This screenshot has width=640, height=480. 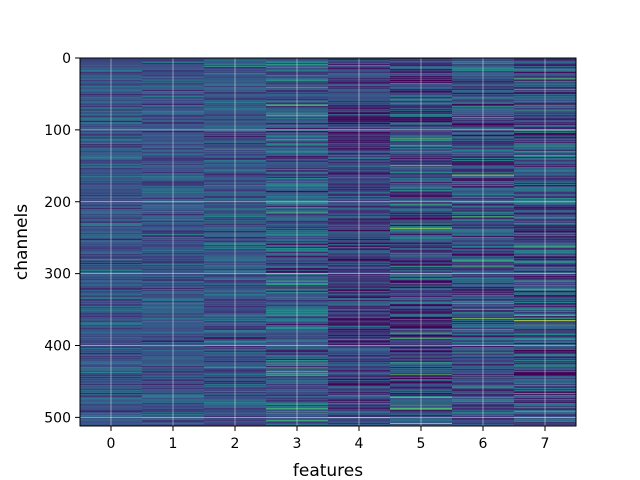 What do you see at coordinates (328, 439) in the screenshot?
I see `x-axis: 0 1 2 3 4 5 6 7` at bounding box center [328, 439].